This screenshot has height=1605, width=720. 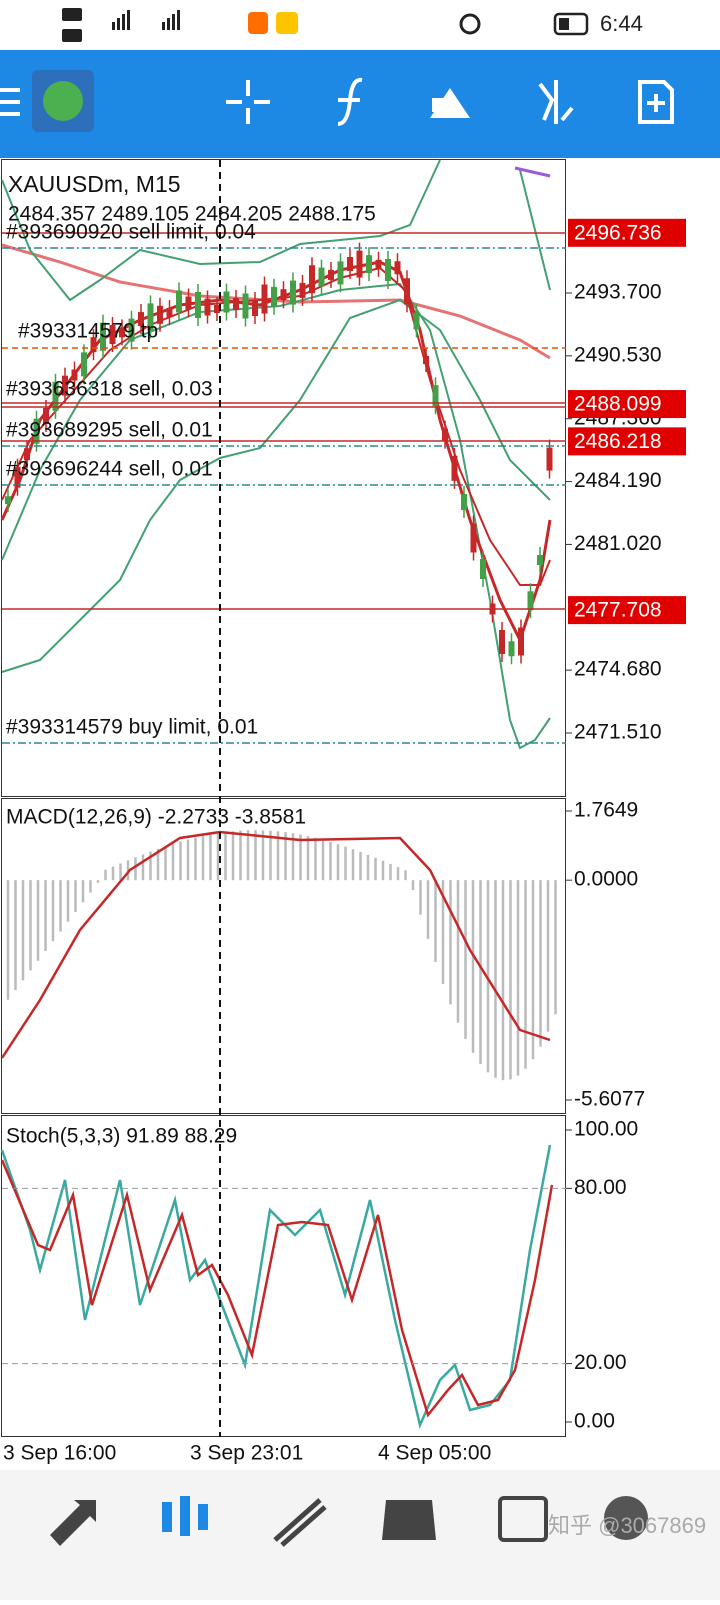 I want to click on price-label: 2477.708, so click(x=618, y=610).